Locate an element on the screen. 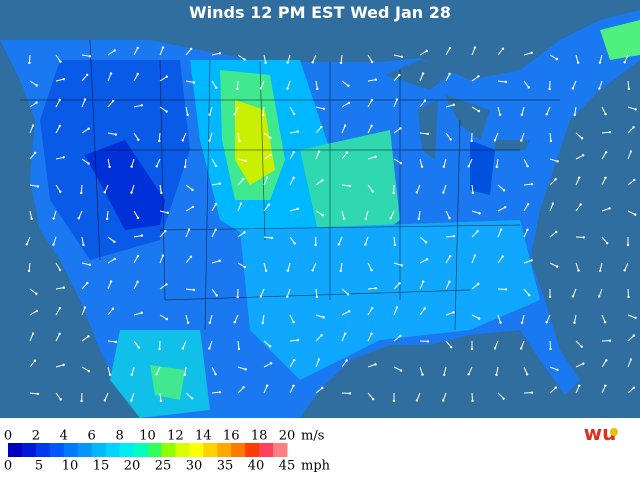 The height and width of the screenshot is (480, 640). windy-region is located at coordinates (167, 382).